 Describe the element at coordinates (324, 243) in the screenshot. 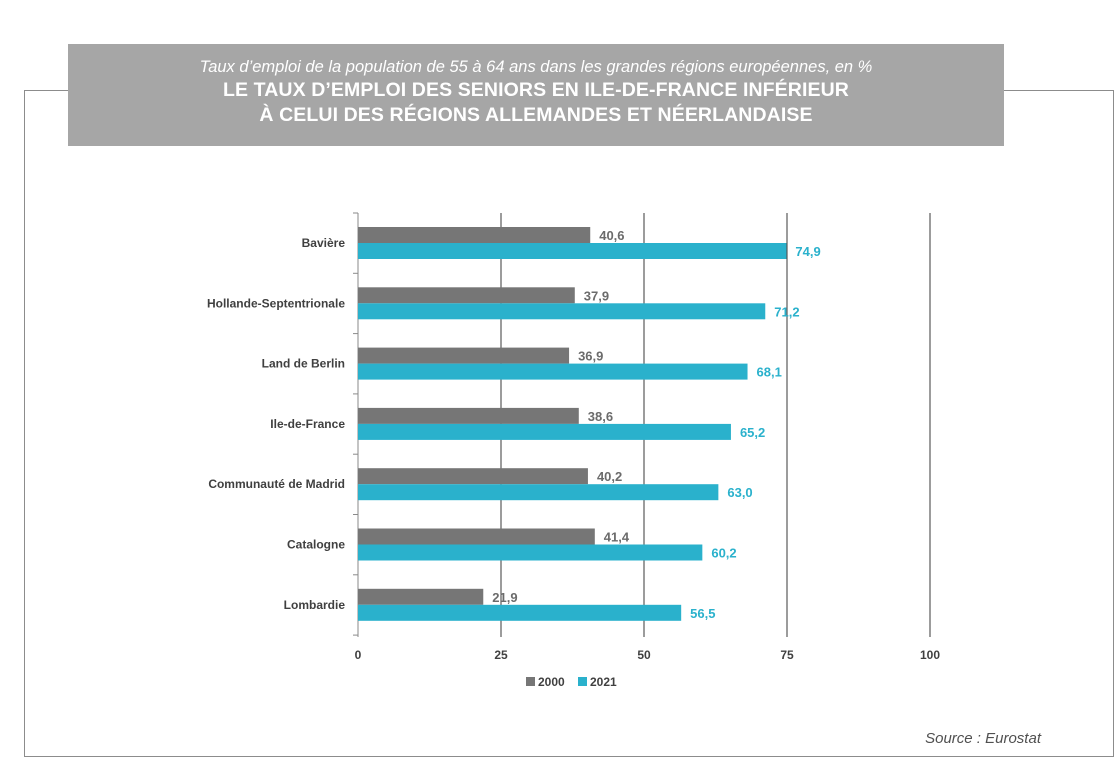

I see `category-label: Bavière` at that location.